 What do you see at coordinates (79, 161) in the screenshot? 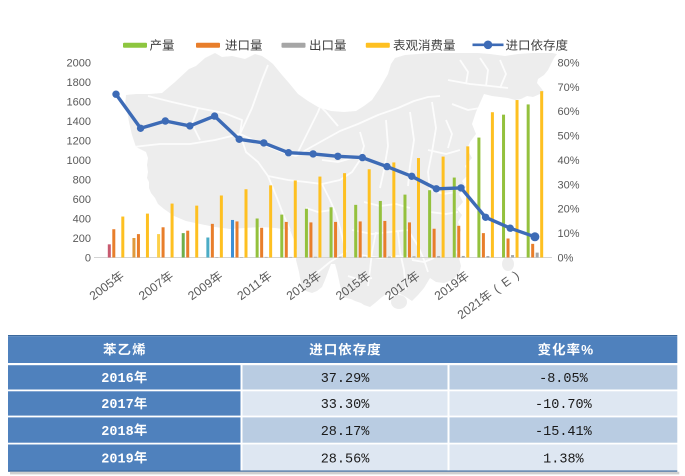
I see `svg-text: 1000` at bounding box center [79, 161].